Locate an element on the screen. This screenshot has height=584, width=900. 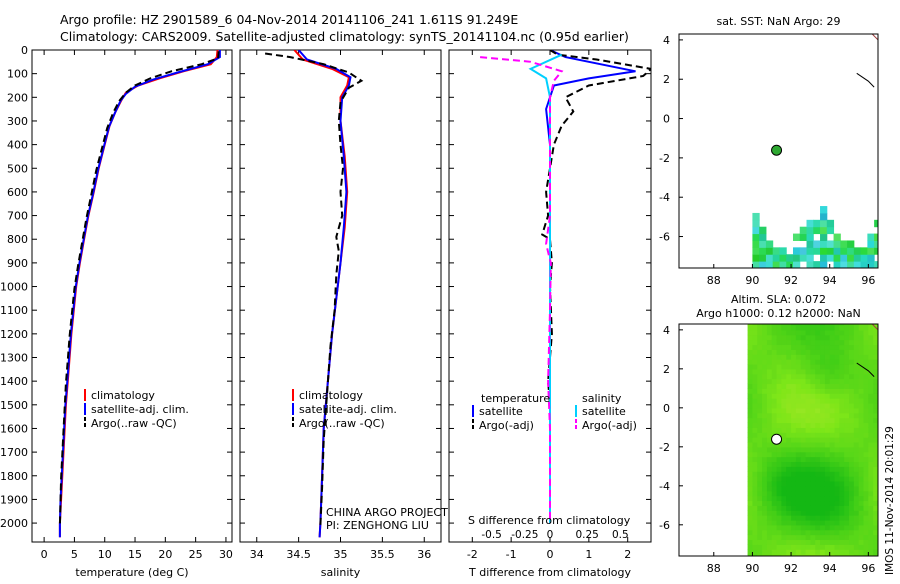
sst-map-coast is located at coordinates (875, 37).